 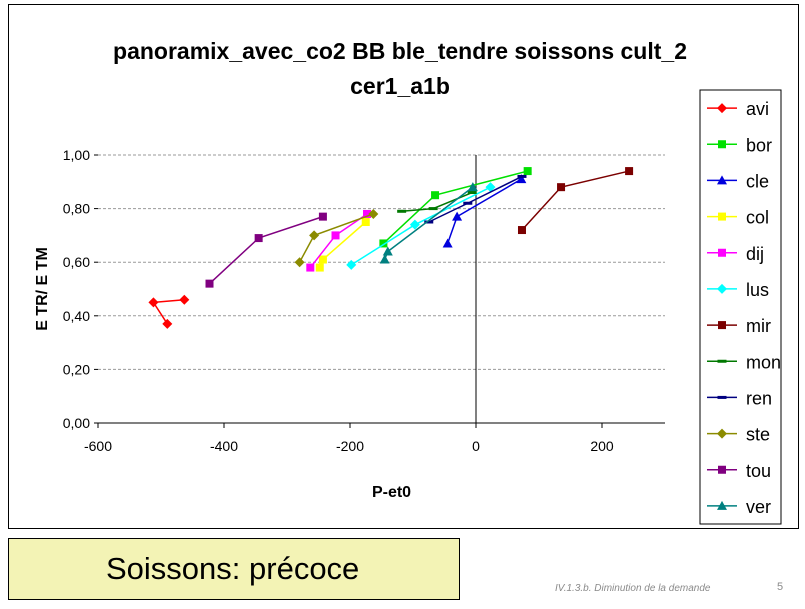 I want to click on legend-label-bor: bor, so click(x=759, y=145).